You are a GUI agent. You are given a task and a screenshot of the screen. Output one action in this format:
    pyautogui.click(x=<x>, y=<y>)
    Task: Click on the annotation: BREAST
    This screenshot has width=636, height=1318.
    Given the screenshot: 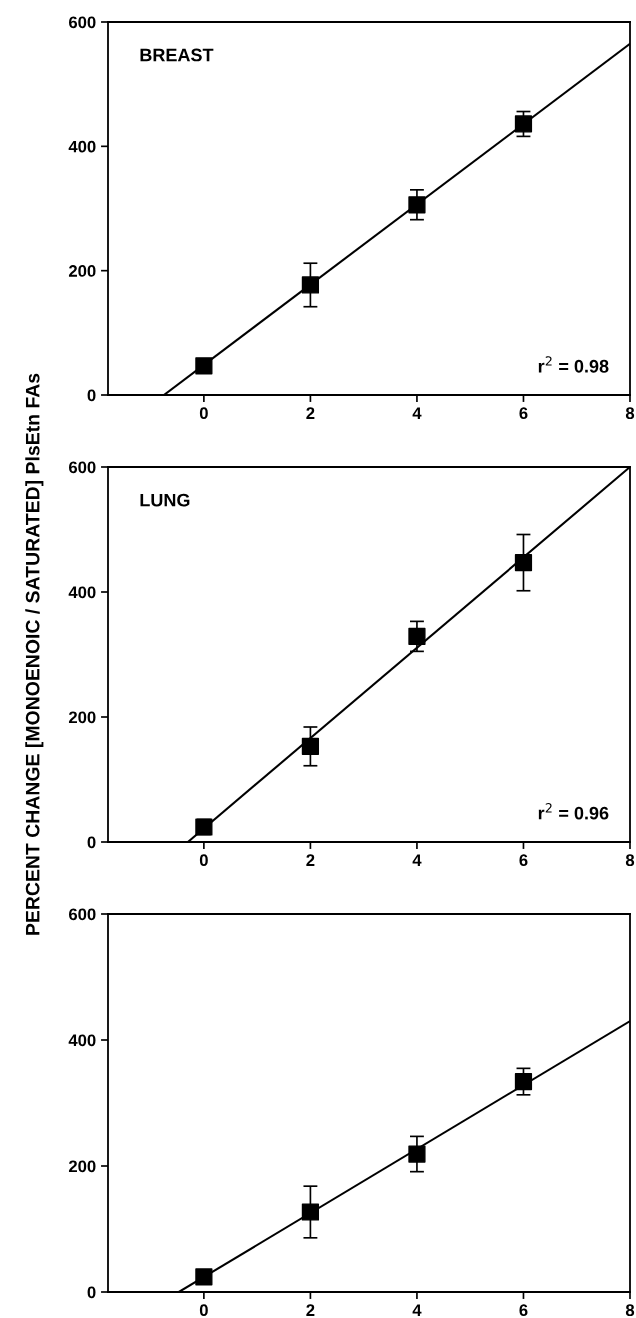 What is the action you would take?
    pyautogui.click(x=177, y=55)
    